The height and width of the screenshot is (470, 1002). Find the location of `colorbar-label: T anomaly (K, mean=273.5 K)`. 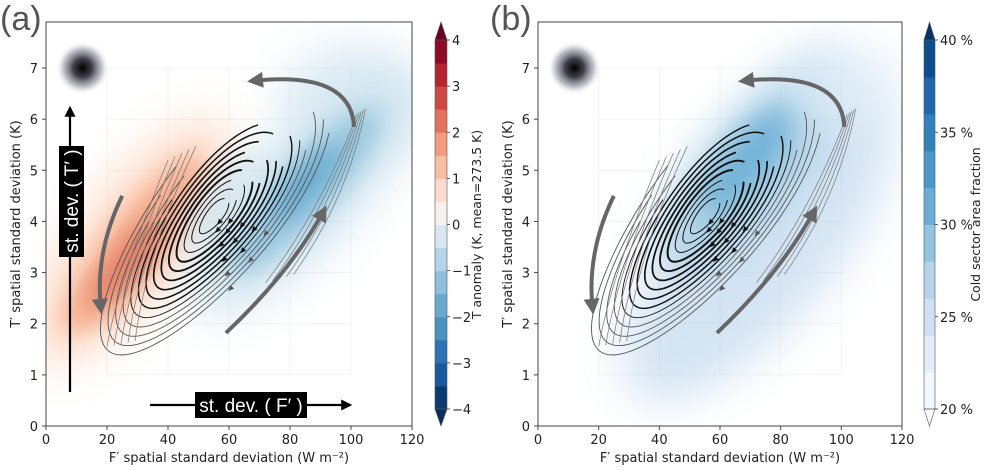

colorbar-label: T anomaly (K, mean=273.5 K) is located at coordinates (476, 225).